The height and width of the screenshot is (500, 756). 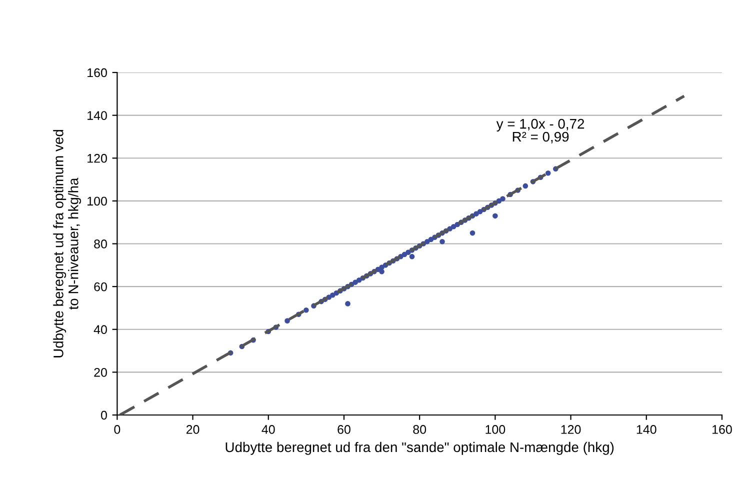 What do you see at coordinates (103, 415) in the screenshot?
I see `y-tick-label: 0` at bounding box center [103, 415].